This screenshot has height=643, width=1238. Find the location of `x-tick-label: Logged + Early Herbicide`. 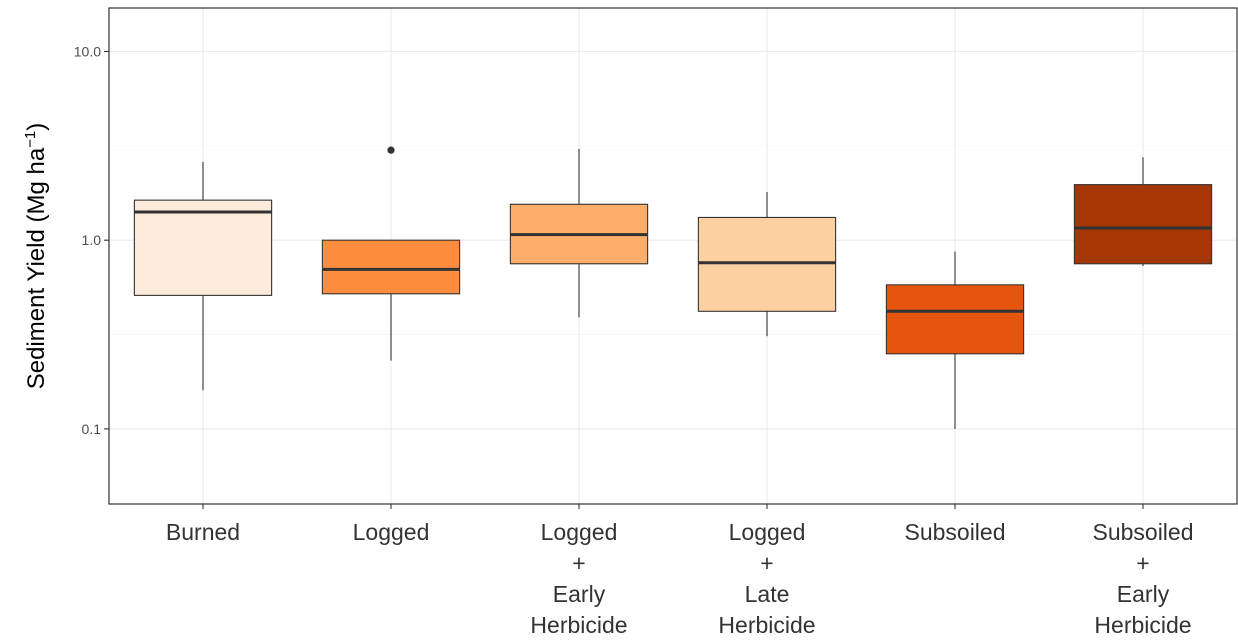

x-tick-label: Logged + Early Herbicide is located at coordinates (578, 578).